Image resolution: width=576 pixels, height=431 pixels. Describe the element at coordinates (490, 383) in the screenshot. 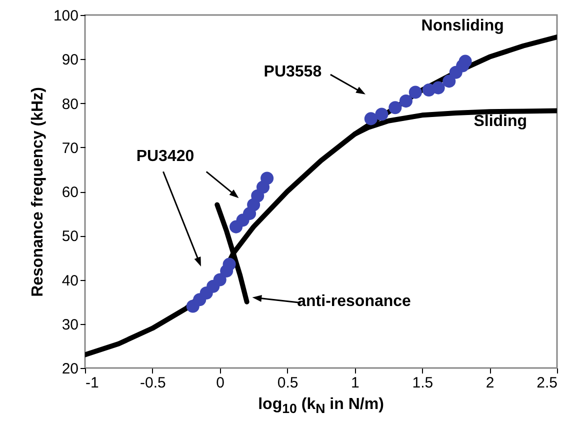

I see `x-tick-label: 2` at that location.